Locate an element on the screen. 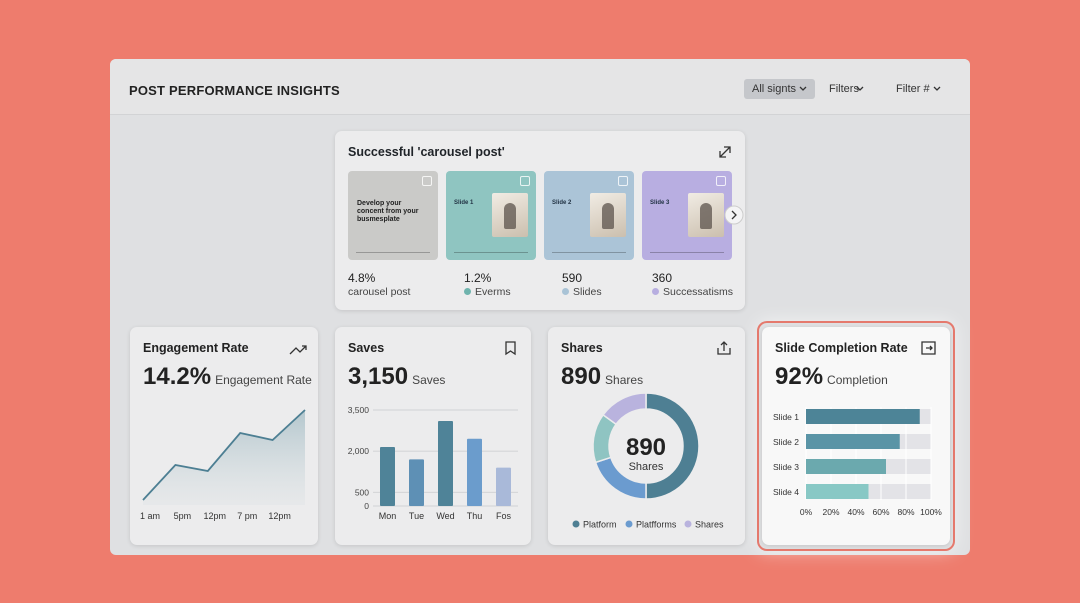 This screenshot has width=1080, height=603. highlight-frame is located at coordinates (856, 436).